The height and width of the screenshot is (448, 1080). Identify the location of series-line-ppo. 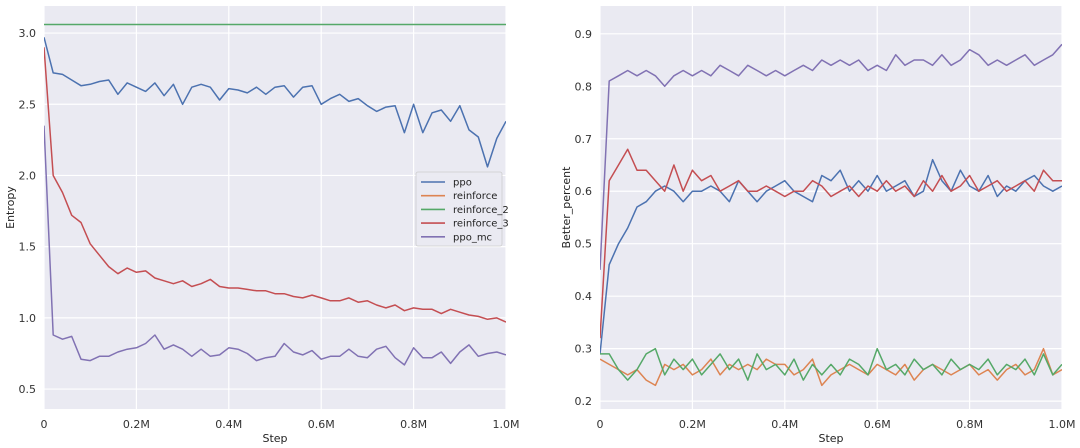
(275, 102).